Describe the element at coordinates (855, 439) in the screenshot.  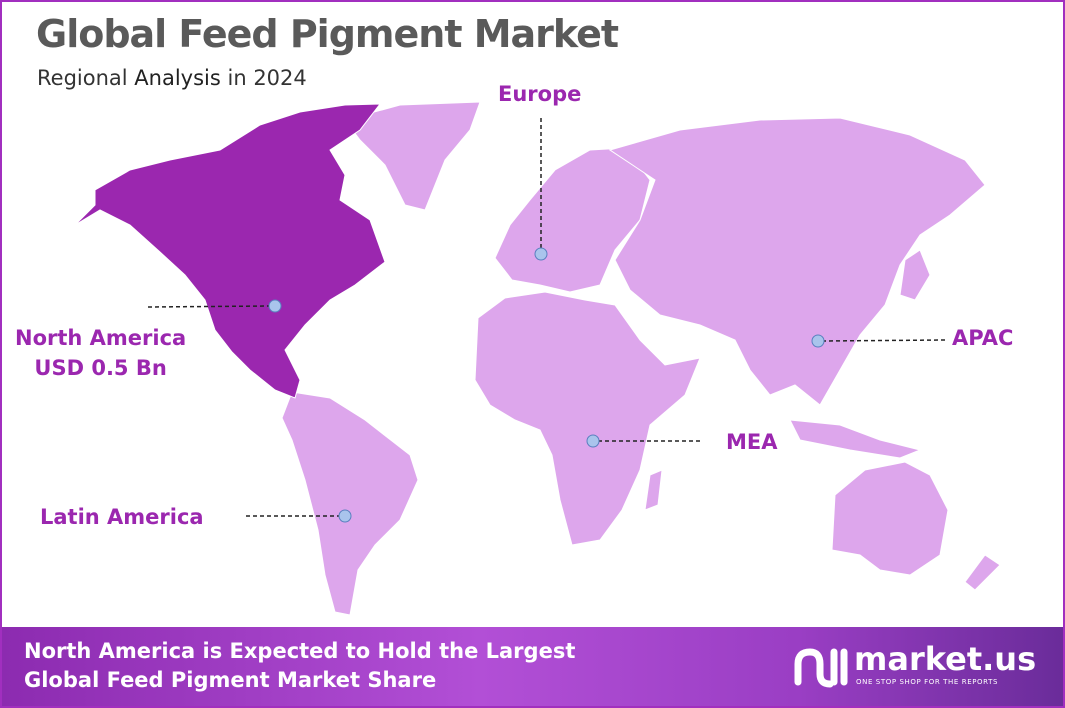
I see `indonesia` at that location.